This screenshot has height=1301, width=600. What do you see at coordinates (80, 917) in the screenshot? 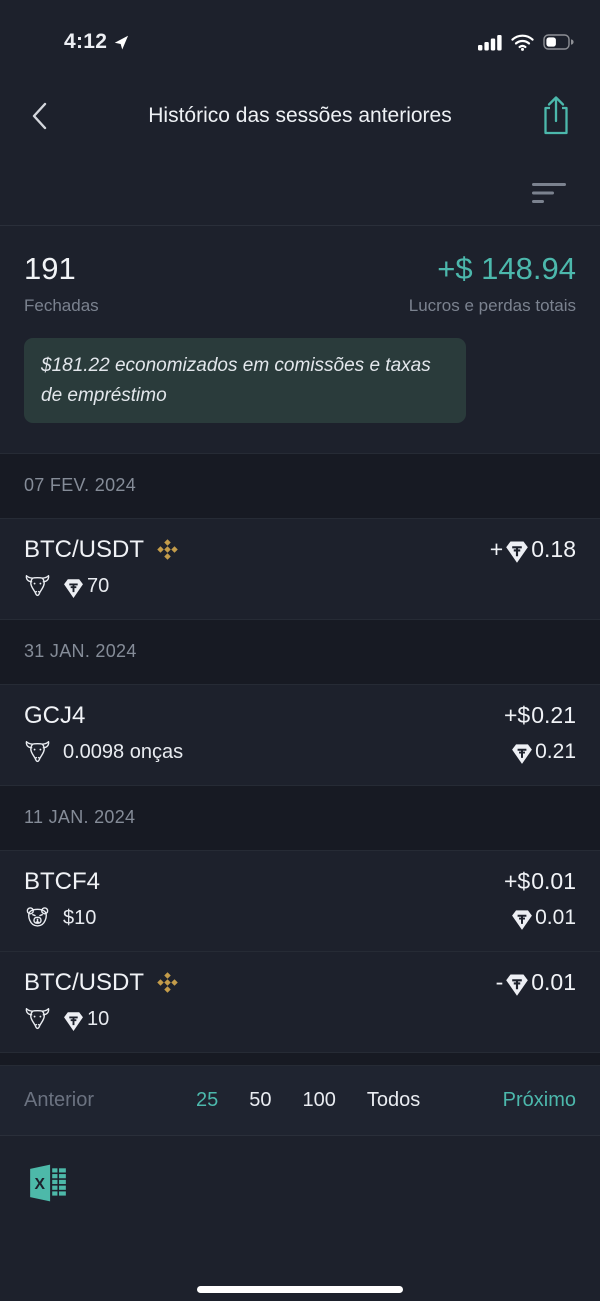
I see `trade-size: $10` at bounding box center [80, 917].